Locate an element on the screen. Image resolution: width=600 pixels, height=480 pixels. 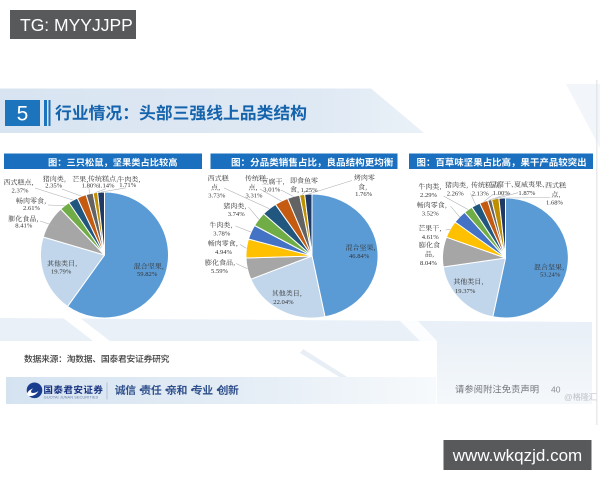
svg-text: 4.61% is located at coordinates (431, 237).